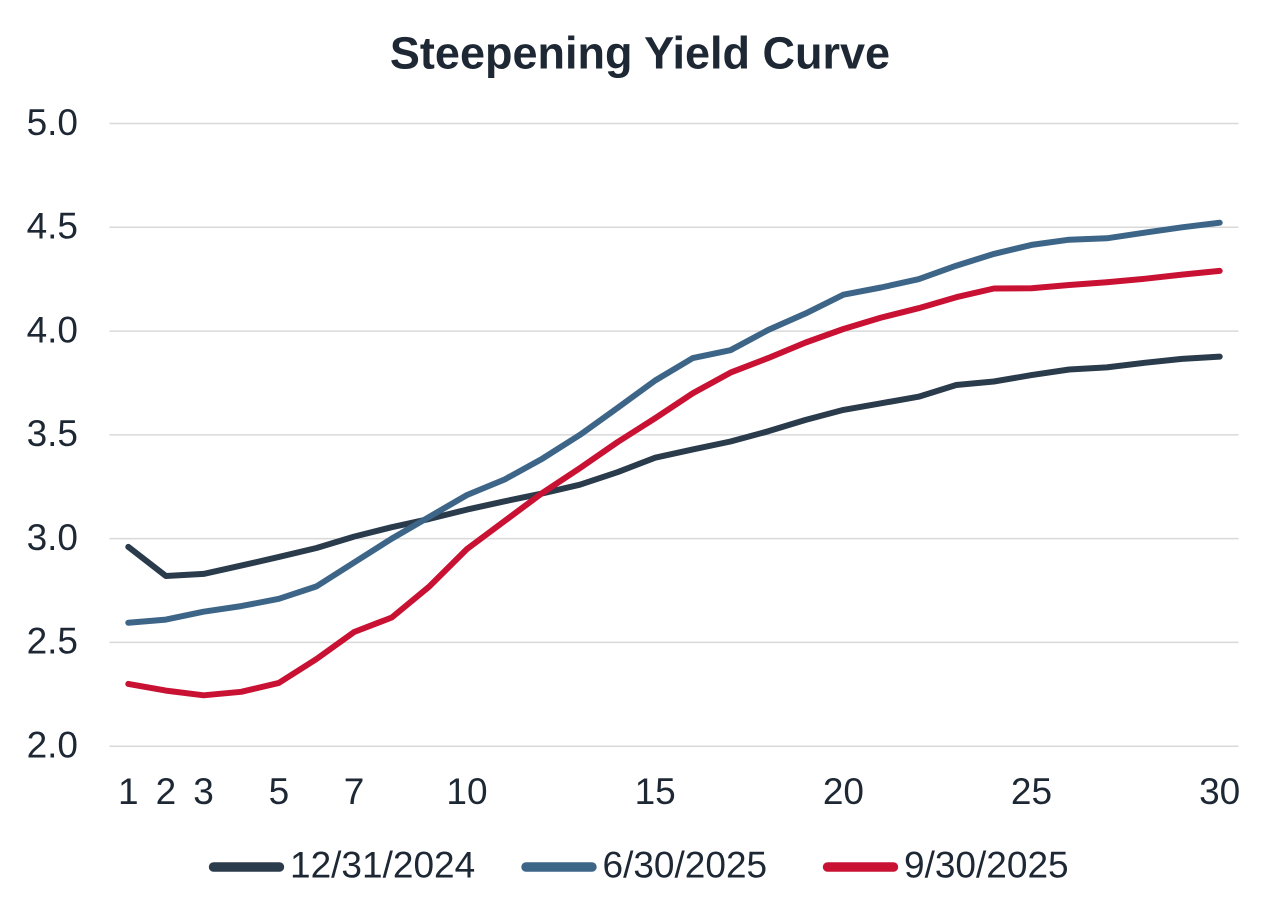 This screenshot has width=1280, height=922. What do you see at coordinates (128, 791) in the screenshot?
I see `svg-text: 1` at bounding box center [128, 791].